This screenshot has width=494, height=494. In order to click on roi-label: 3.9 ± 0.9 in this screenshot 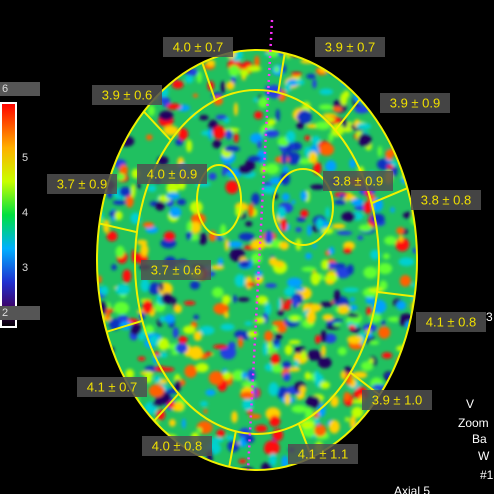, I will do `click(415, 102)`.